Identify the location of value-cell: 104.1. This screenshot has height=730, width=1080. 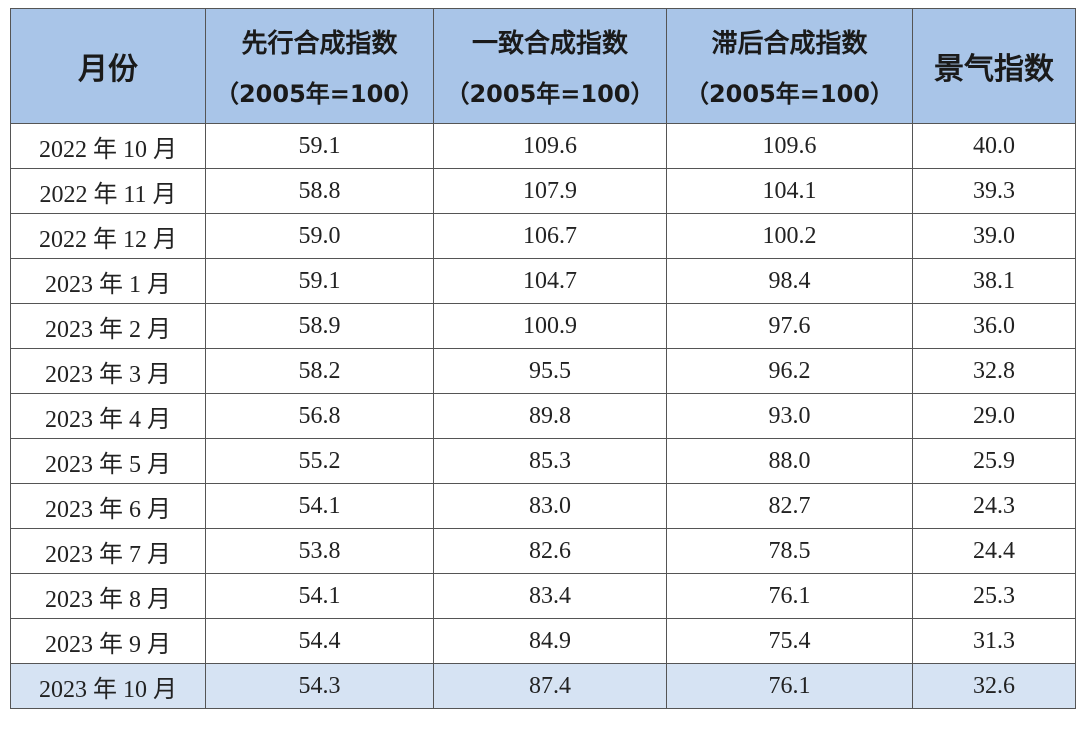
(789, 191).